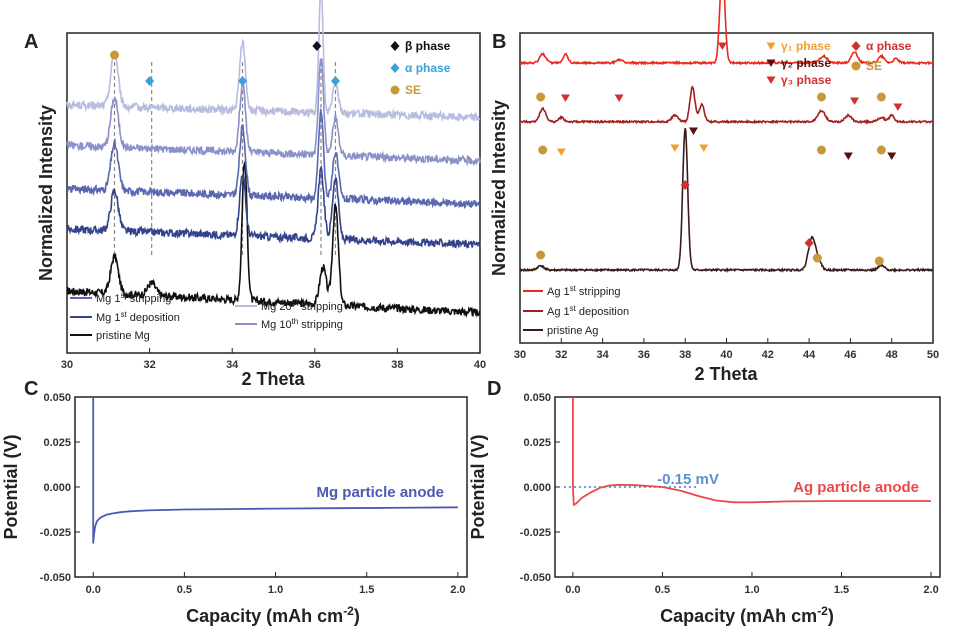 The width and height of the screenshot is (964, 639). What do you see at coordinates (688, 479) in the screenshot?
I see `panel-d-ref-annotation: -0.15 mV` at bounding box center [688, 479].